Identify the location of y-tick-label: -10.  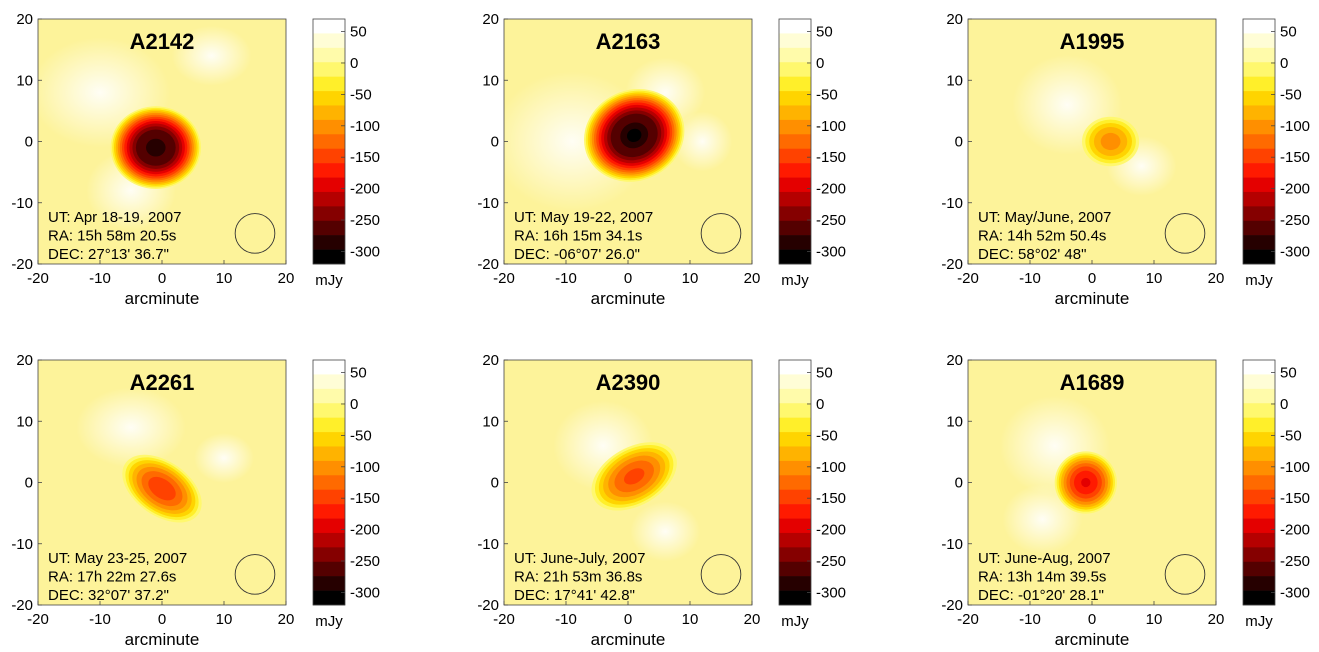
(22, 203).